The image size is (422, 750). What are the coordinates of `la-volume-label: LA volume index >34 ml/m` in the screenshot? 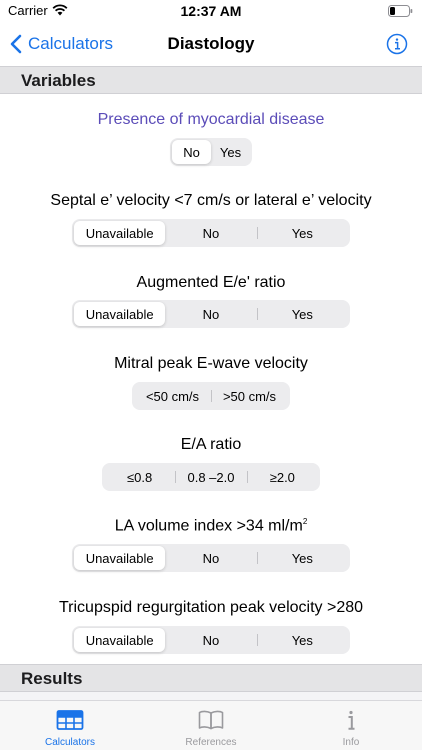 It's located at (208, 526).